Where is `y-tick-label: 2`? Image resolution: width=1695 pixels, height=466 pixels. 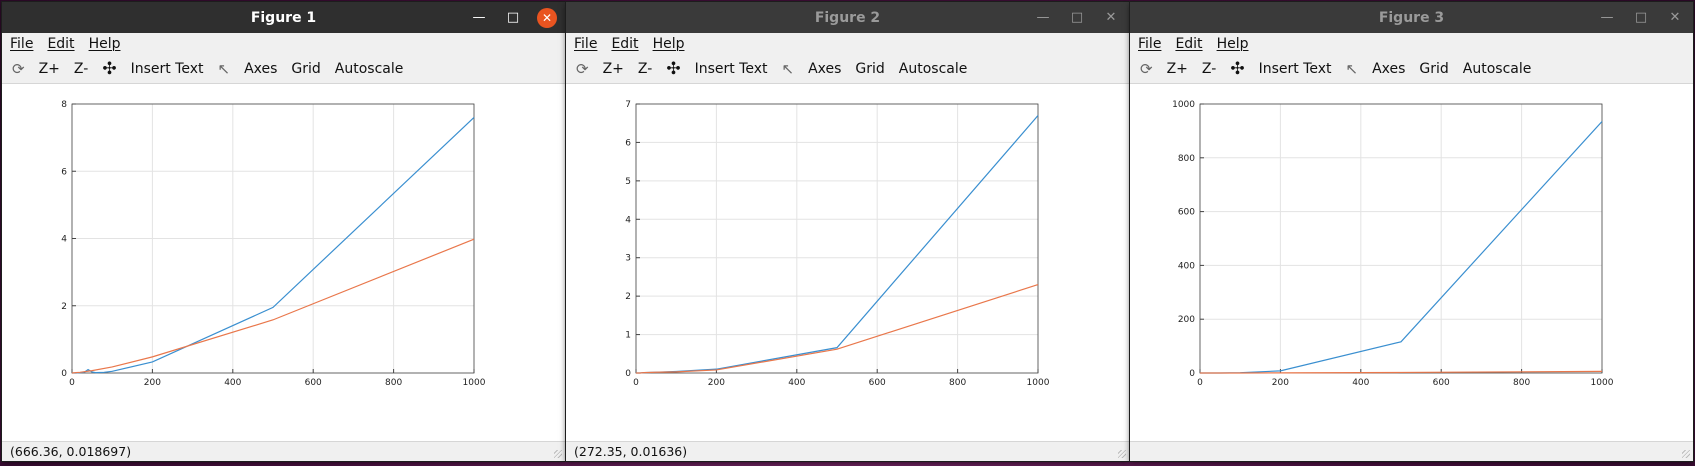
y-tick-label: 2 is located at coordinates (64, 307).